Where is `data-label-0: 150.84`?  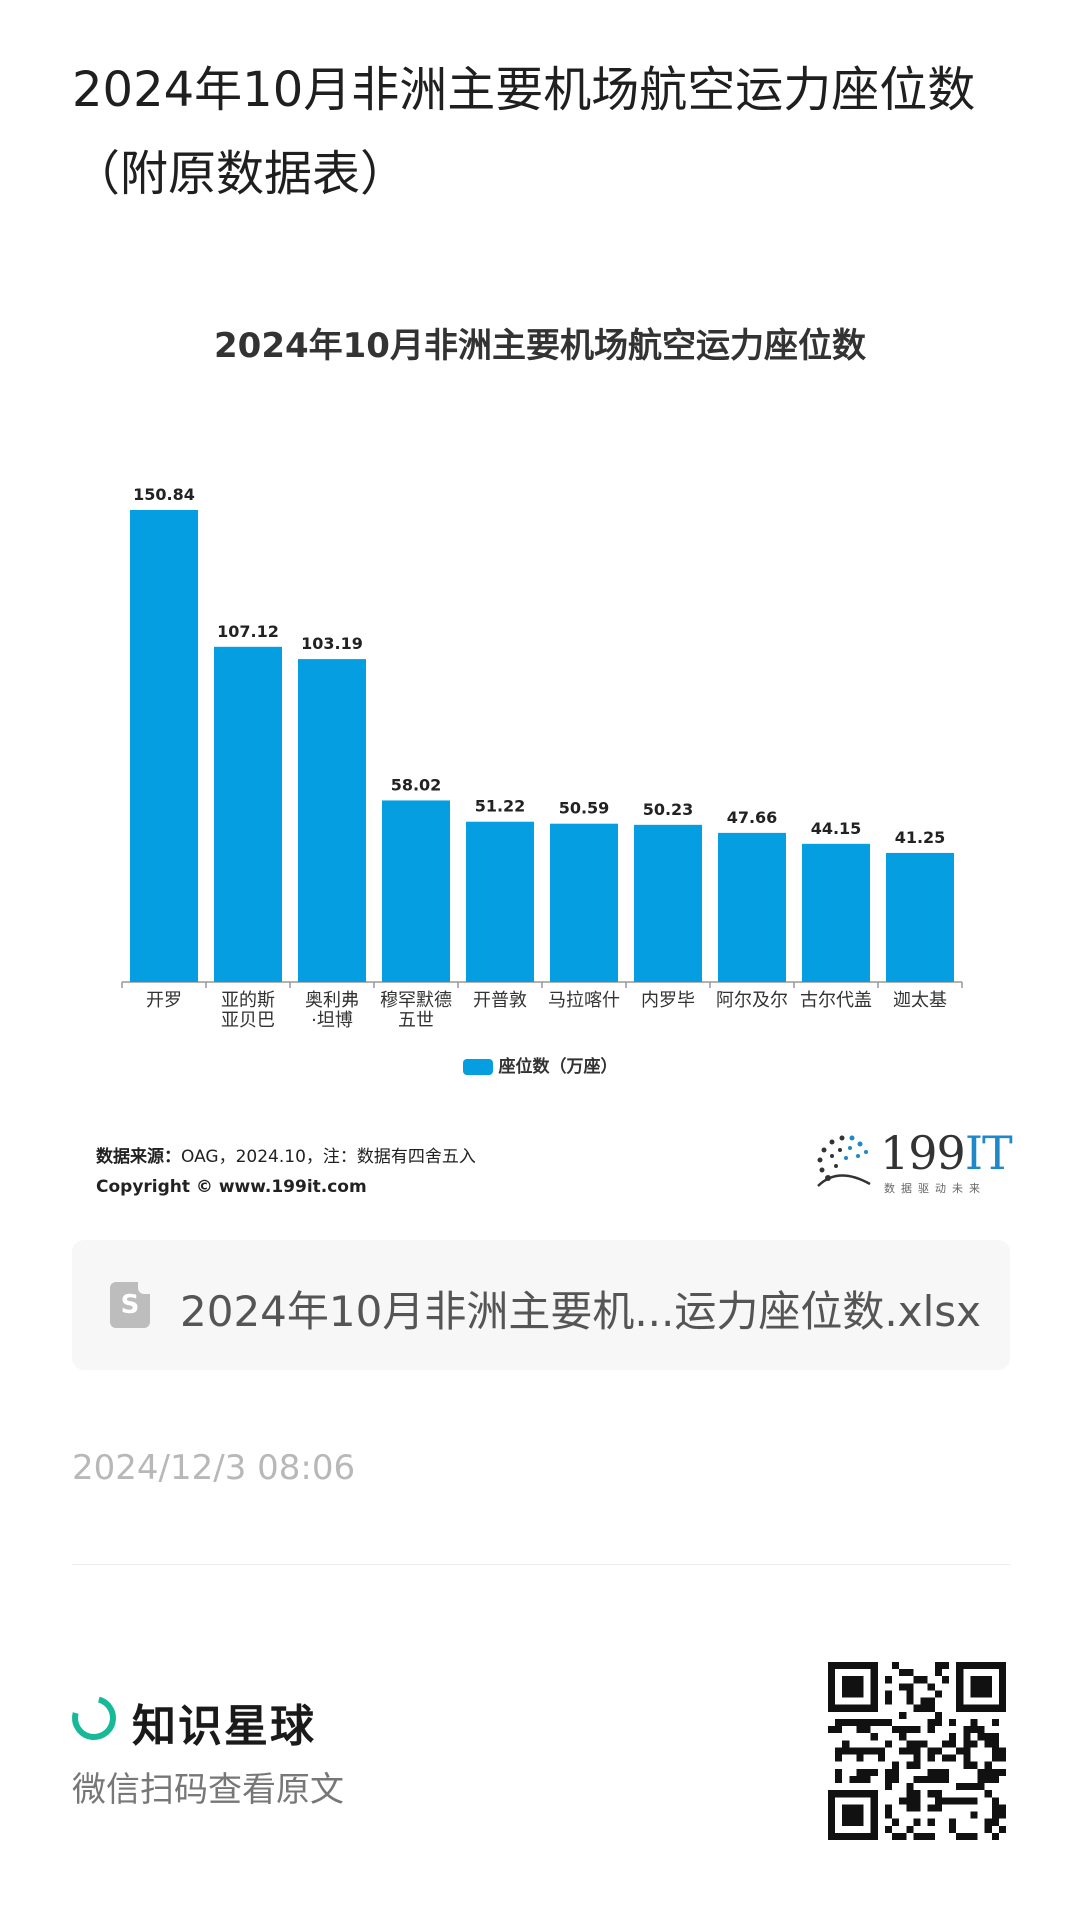
data-label-0: 150.84 is located at coordinates (164, 494).